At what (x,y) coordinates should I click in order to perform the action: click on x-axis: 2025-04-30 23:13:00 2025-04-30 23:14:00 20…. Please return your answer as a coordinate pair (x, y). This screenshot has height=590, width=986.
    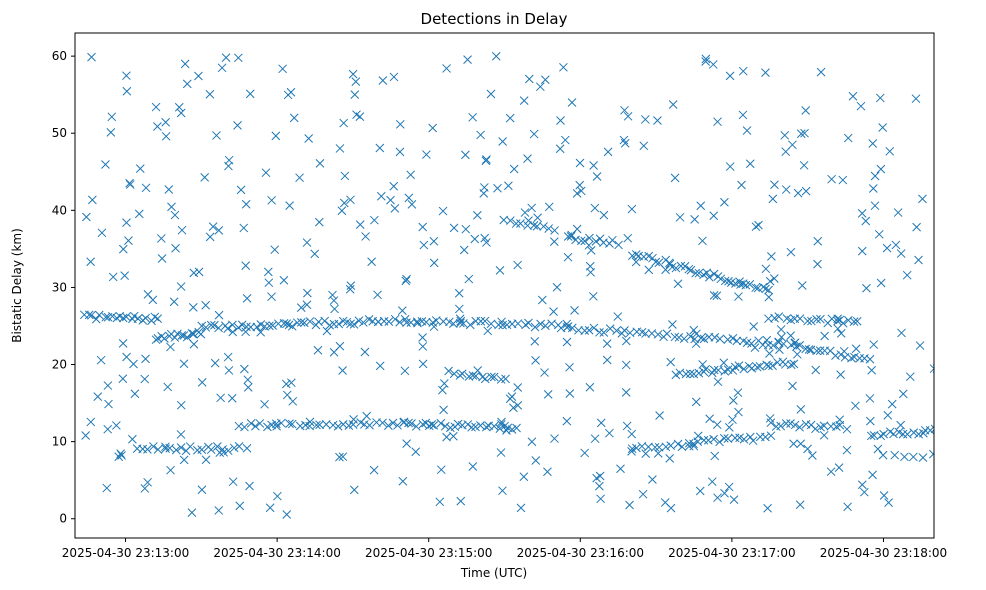
    Looking at the image, I should click on (504, 549).